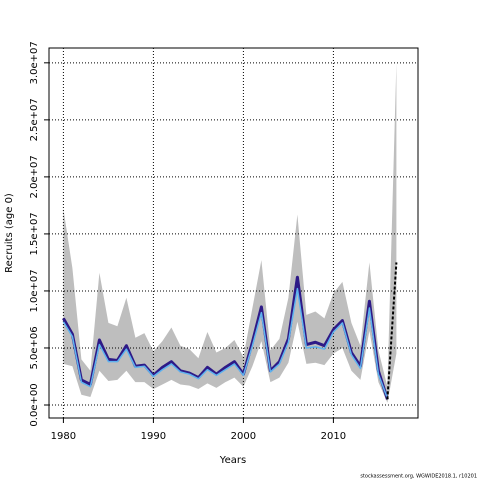 This screenshot has width=480, height=480. What do you see at coordinates (34, 290) in the screenshot?
I see `y-tick-label: 1.0e+07` at bounding box center [34, 290].